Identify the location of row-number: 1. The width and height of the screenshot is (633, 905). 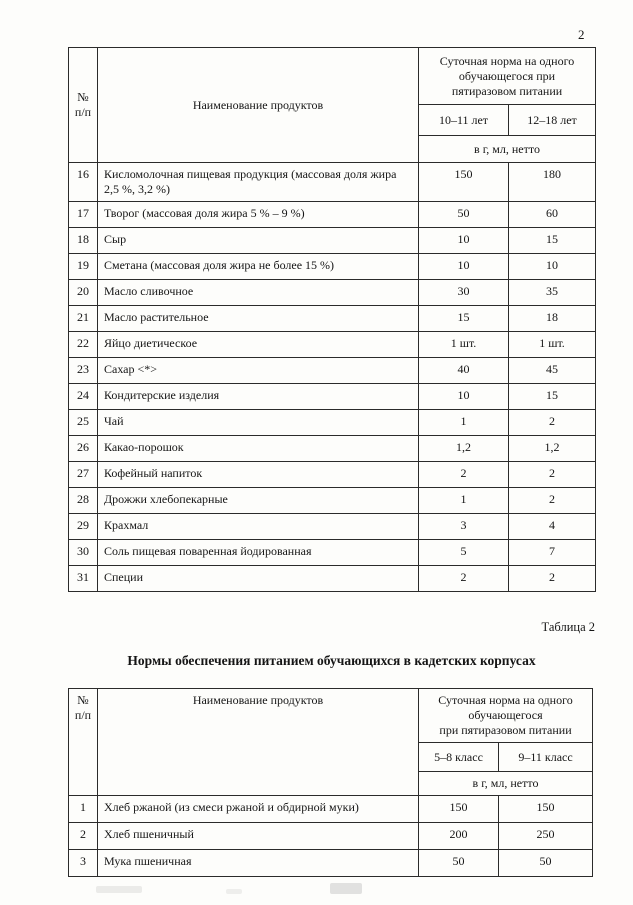
(83, 809).